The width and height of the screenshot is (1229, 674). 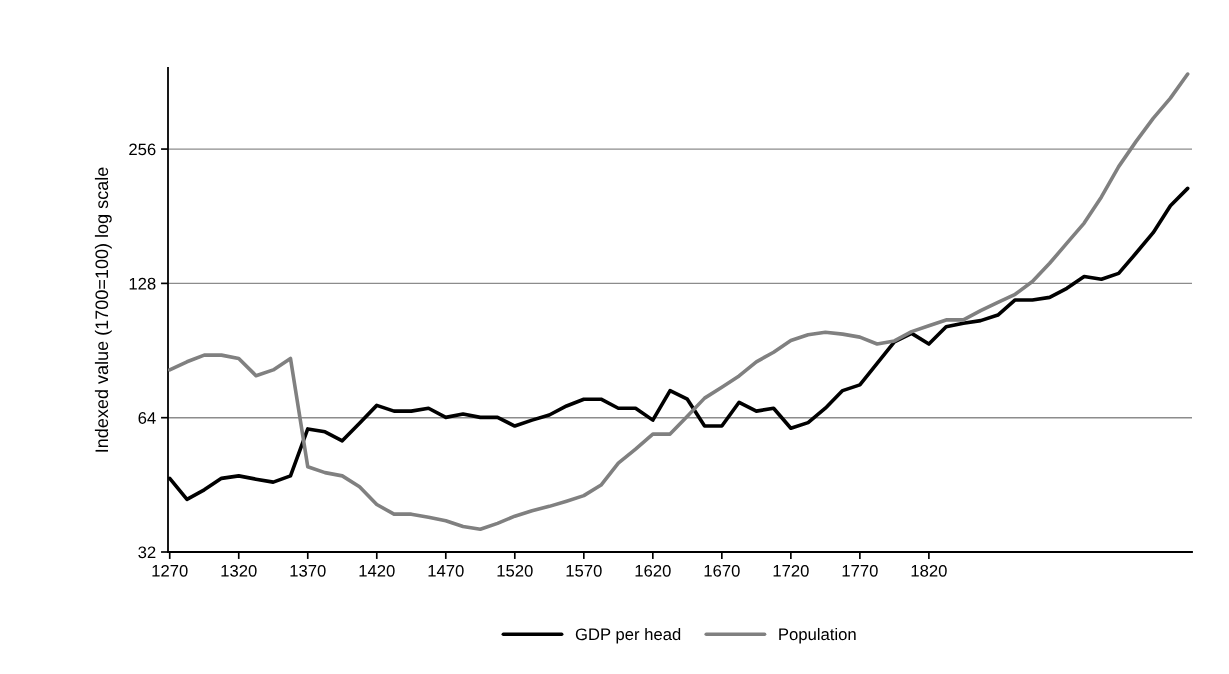 I want to click on x-tick-label: 1770, so click(x=860, y=570).